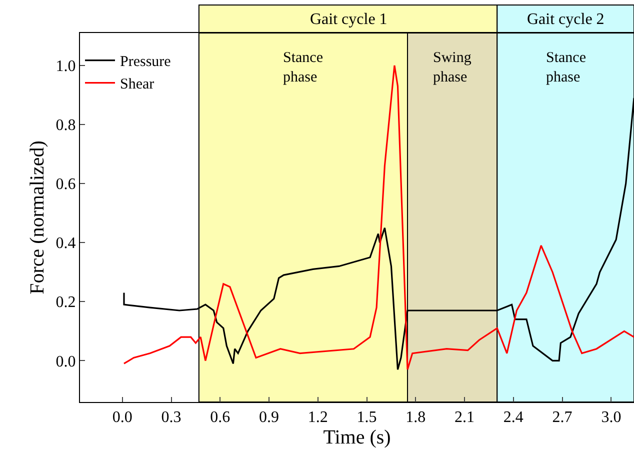  Describe the element at coordinates (66, 185) in the screenshot. I see `y-tick-label: 0.6` at that location.